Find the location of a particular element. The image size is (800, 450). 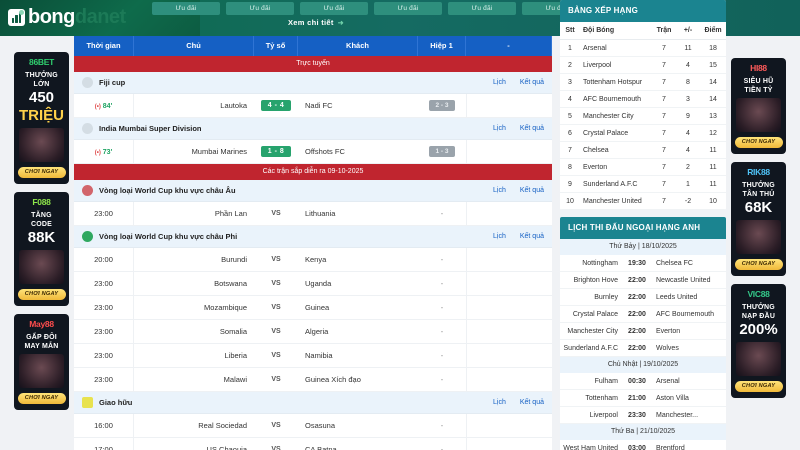

live-band: Trực tuyến is located at coordinates (313, 64).